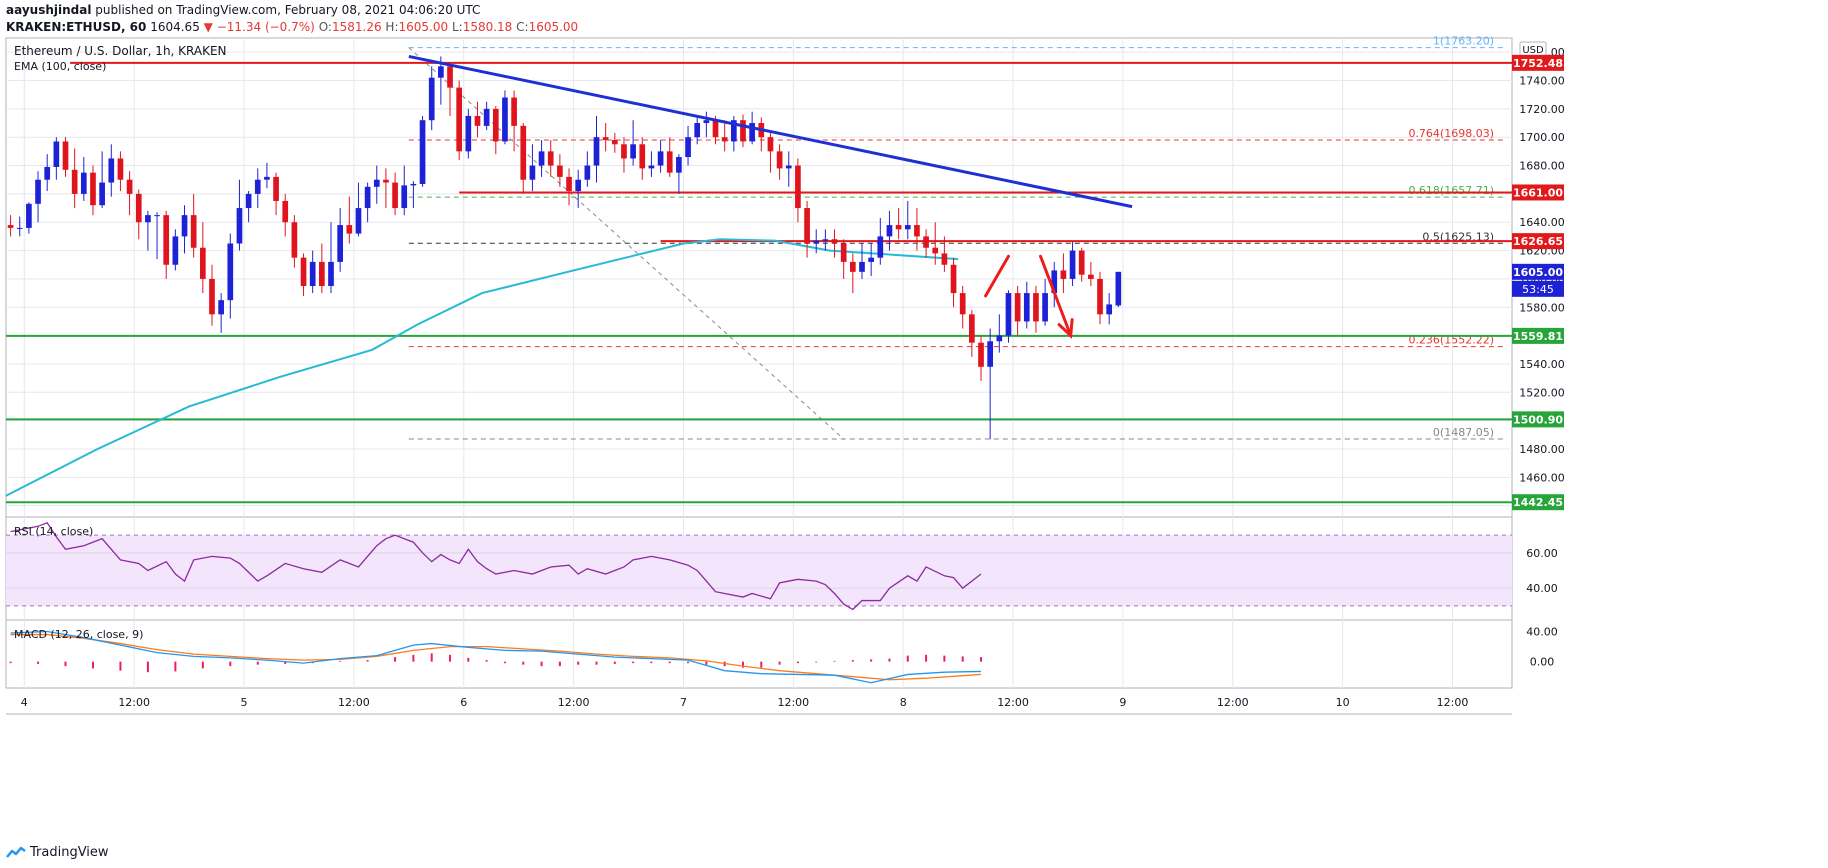 The image size is (1828, 868). I want to click on price-tick-label: 1580.00, so click(1542, 307).